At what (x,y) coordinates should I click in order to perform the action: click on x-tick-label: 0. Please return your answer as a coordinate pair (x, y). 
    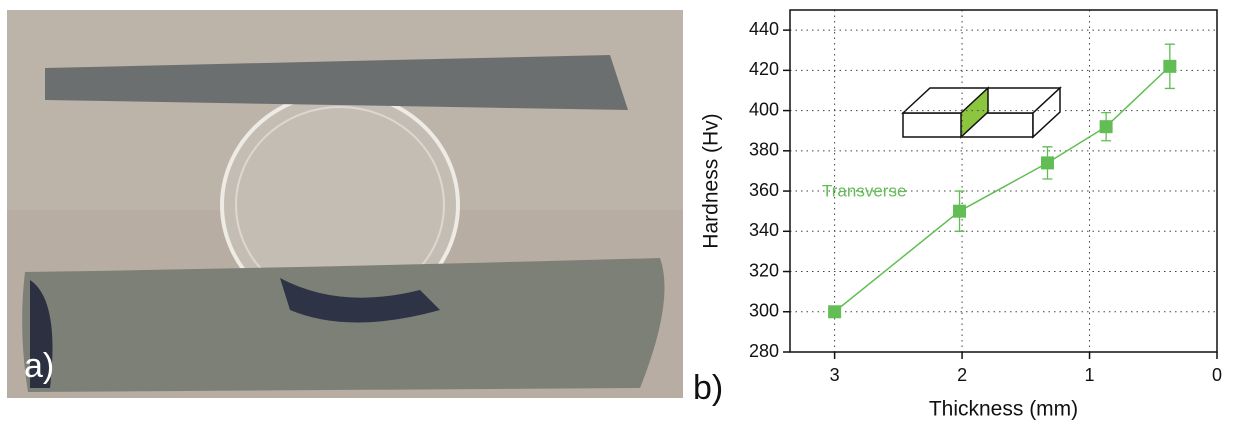
    Looking at the image, I should click on (1217, 375).